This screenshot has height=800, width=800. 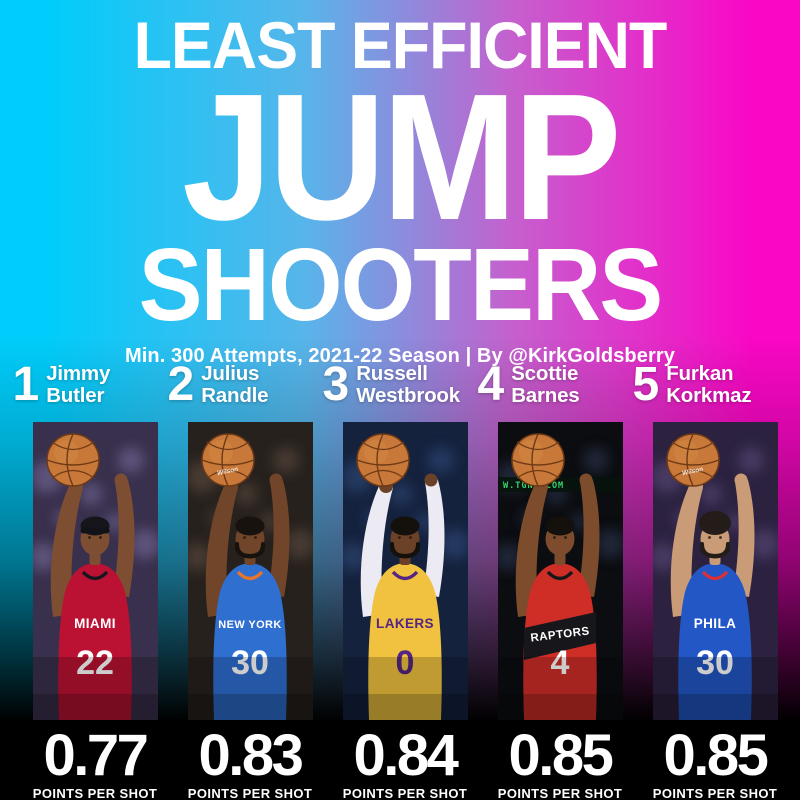 What do you see at coordinates (181, 384) in the screenshot?
I see `player-rank: 2` at bounding box center [181, 384].